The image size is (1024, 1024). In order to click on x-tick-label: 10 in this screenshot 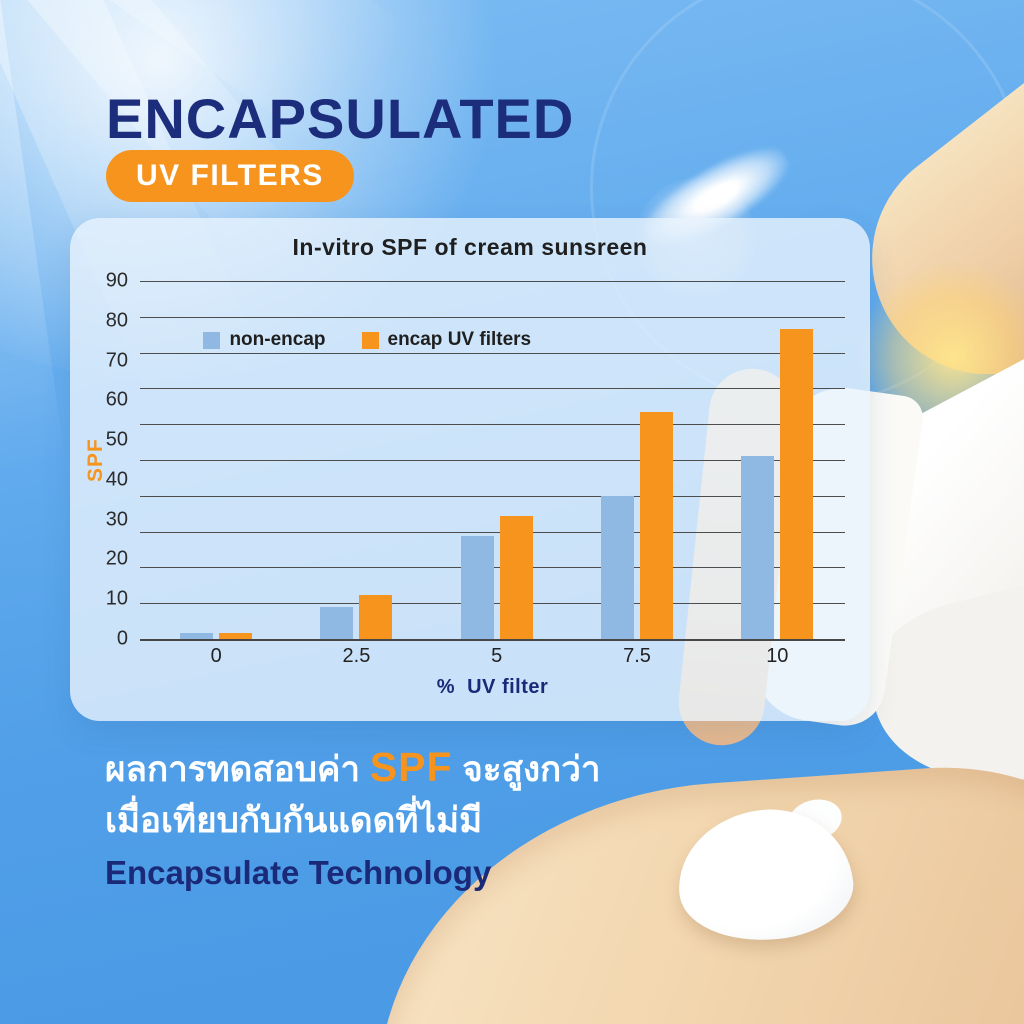, I will do `click(777, 656)`.